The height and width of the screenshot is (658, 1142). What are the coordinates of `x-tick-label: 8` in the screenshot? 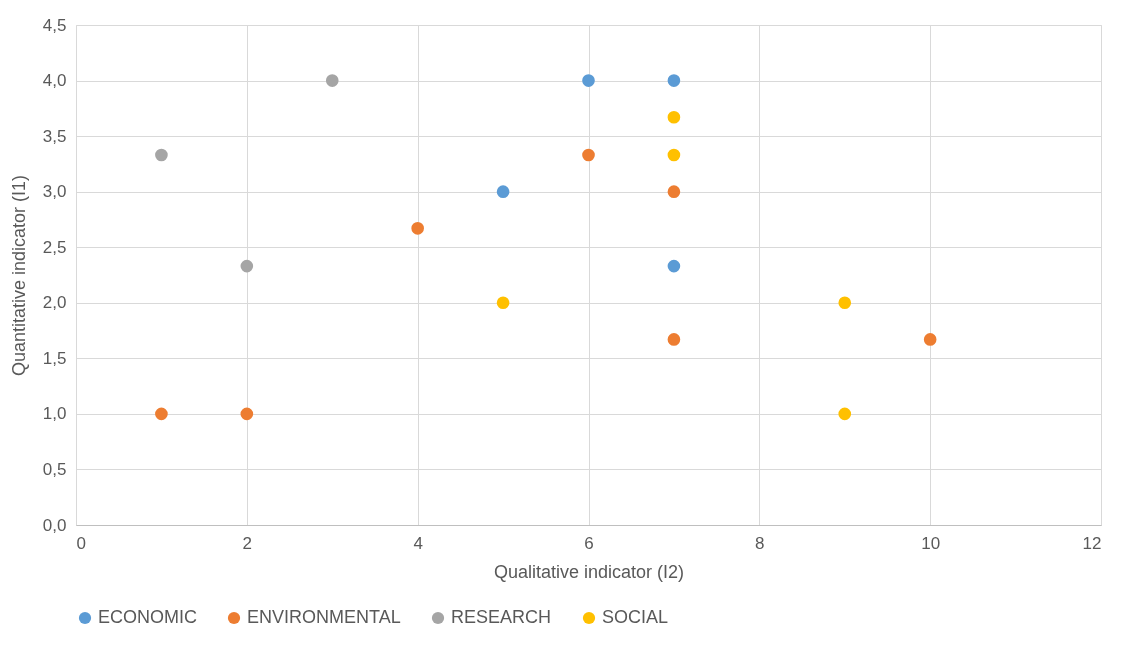 It's located at (760, 543).